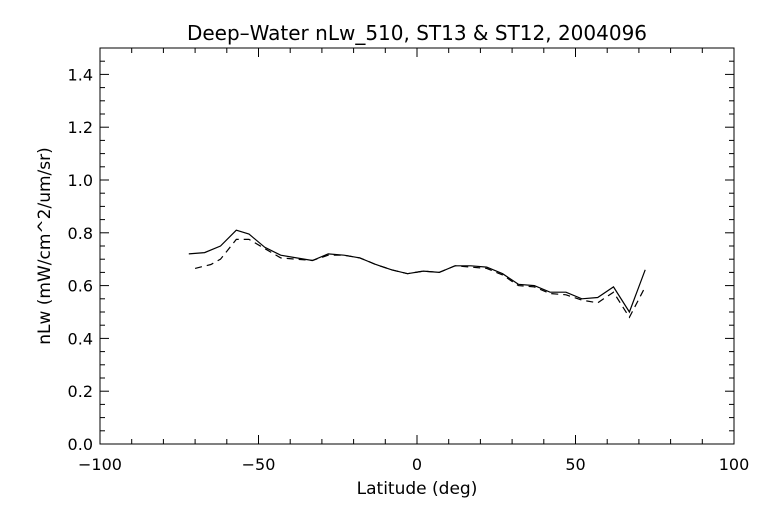 The image size is (768, 512). I want to click on chart-title: Deep–Water nLw_510, ST13 & ST12, 2004096, so click(417, 33).